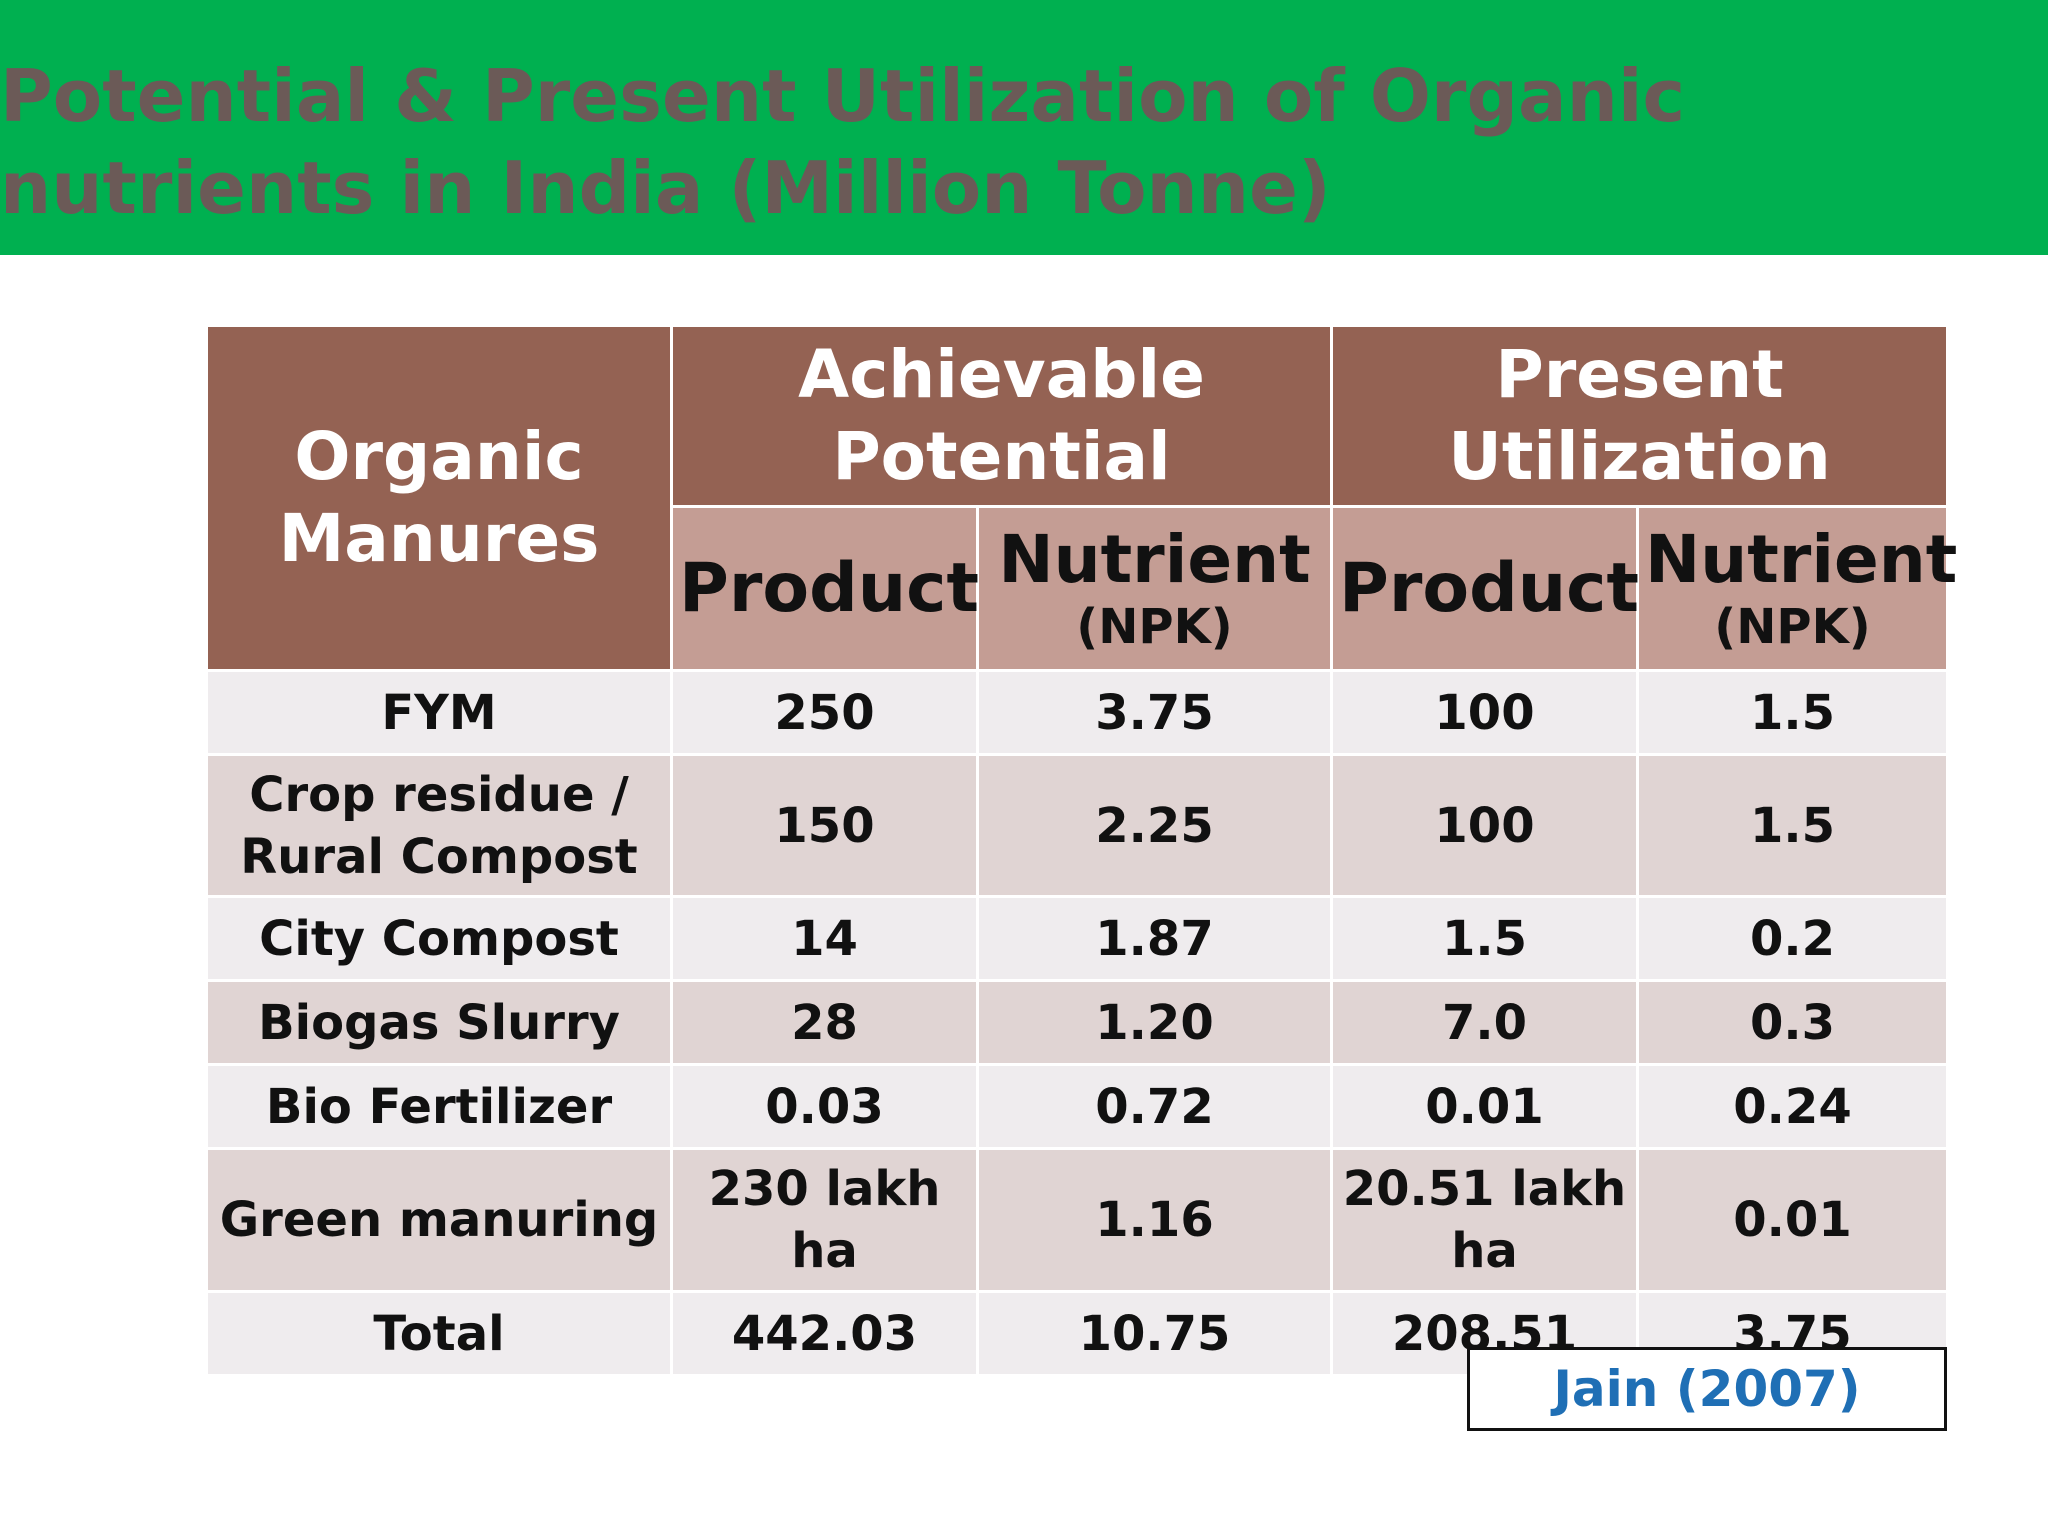  What do you see at coordinates (1154, 938) in the screenshot?
I see `cell-ap-nutrient: 1.87` at bounding box center [1154, 938].